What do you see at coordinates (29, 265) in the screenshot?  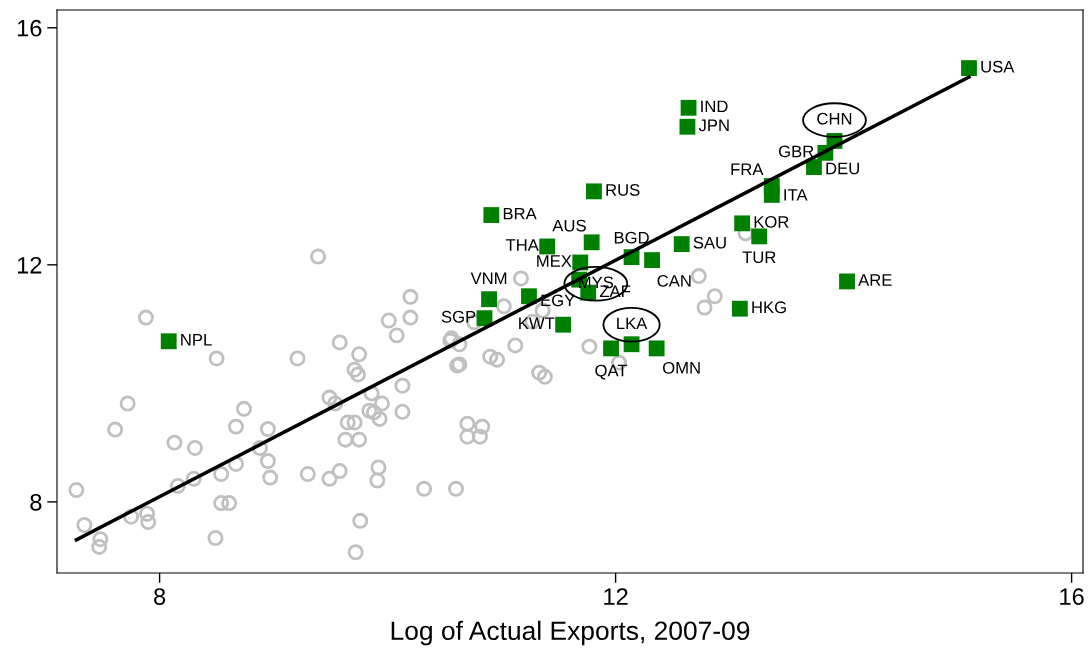 I see `y-tick-label: 12` at bounding box center [29, 265].